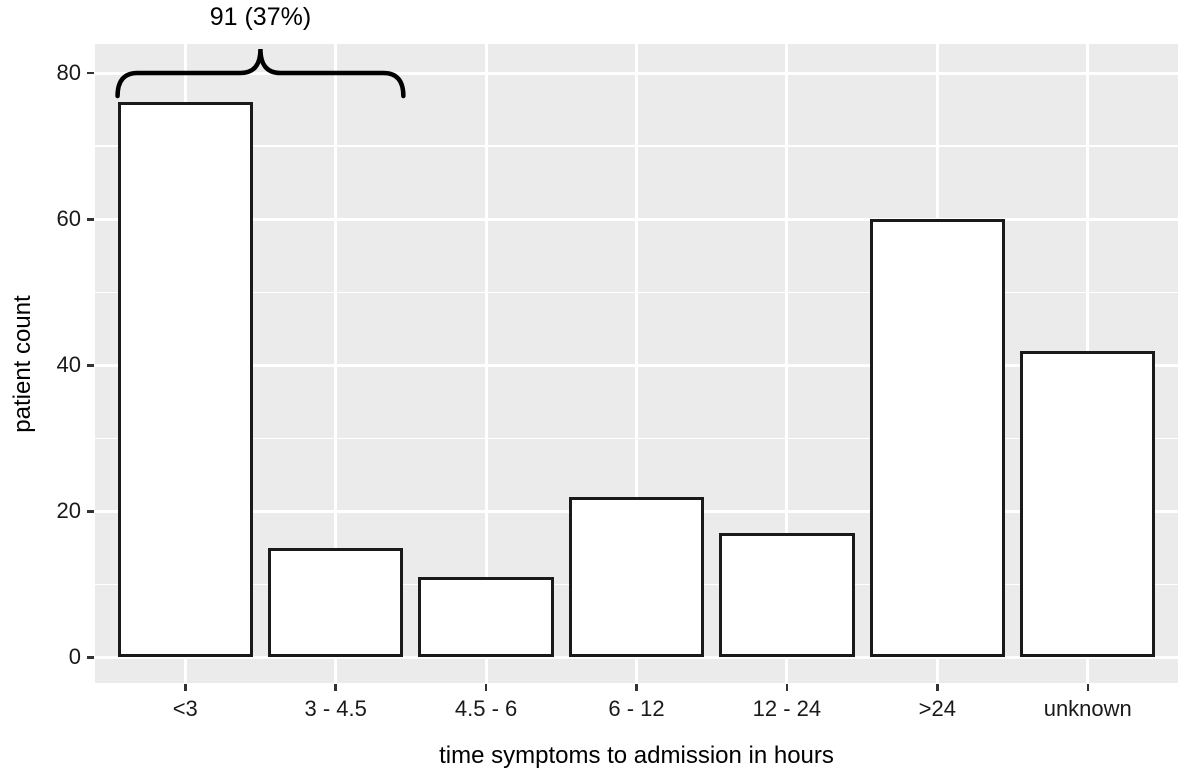  Describe the element at coordinates (636, 708) in the screenshot. I see `x-axis-tick-label: 6 - 12` at that location.